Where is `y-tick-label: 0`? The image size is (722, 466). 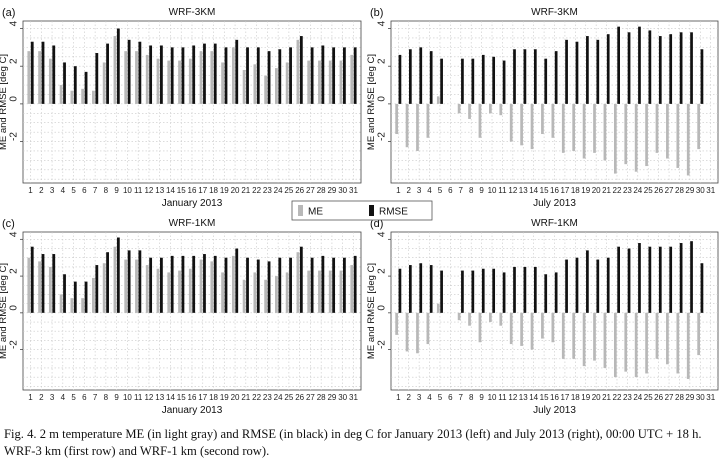 y-tick-label: 0 is located at coordinates (382, 308).